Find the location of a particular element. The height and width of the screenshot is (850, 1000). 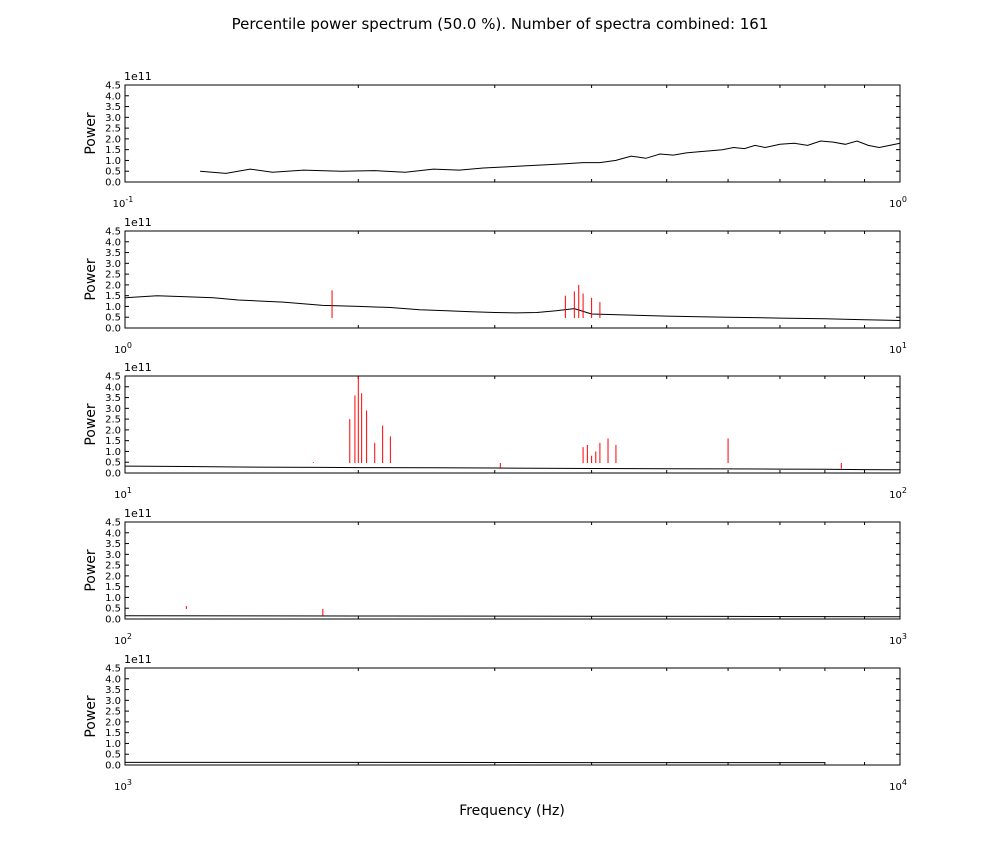

x-tick-label: 10⁴ is located at coordinates (898, 785).